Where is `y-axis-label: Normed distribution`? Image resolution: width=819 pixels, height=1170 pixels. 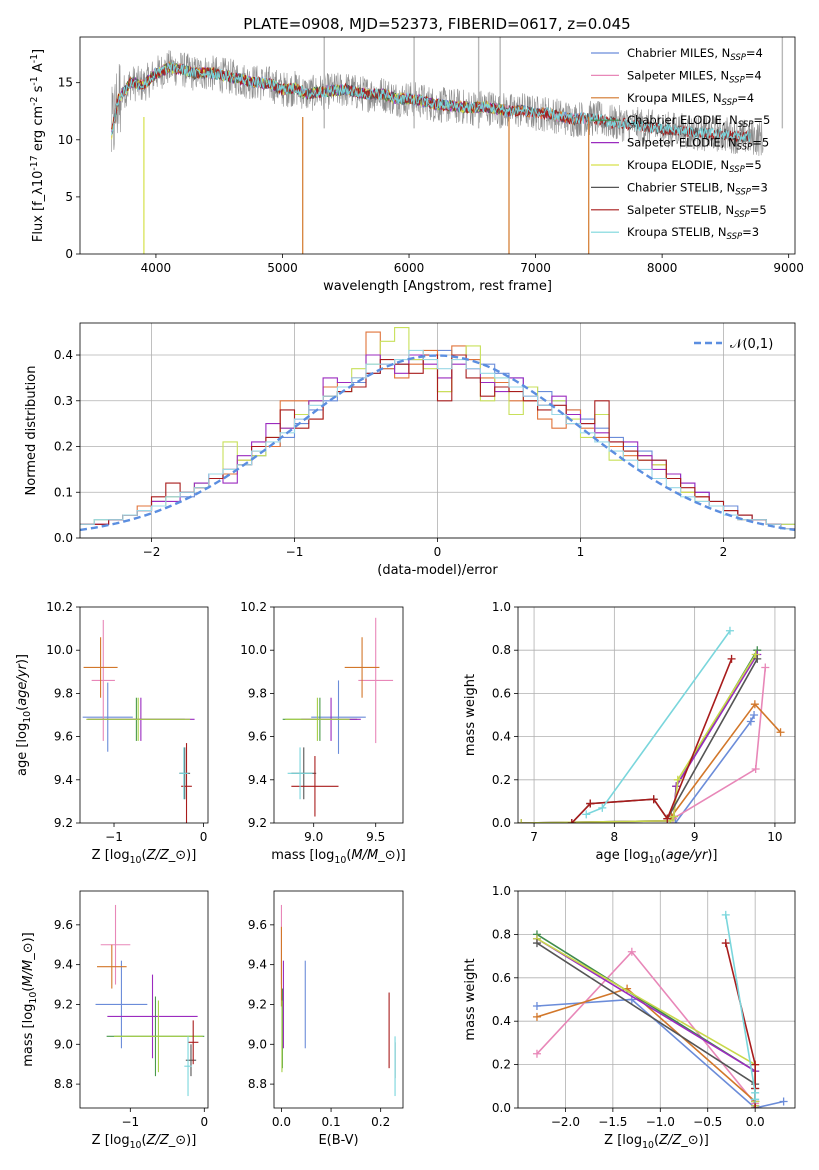
y-axis-label: Normed distribution is located at coordinates (31, 431).